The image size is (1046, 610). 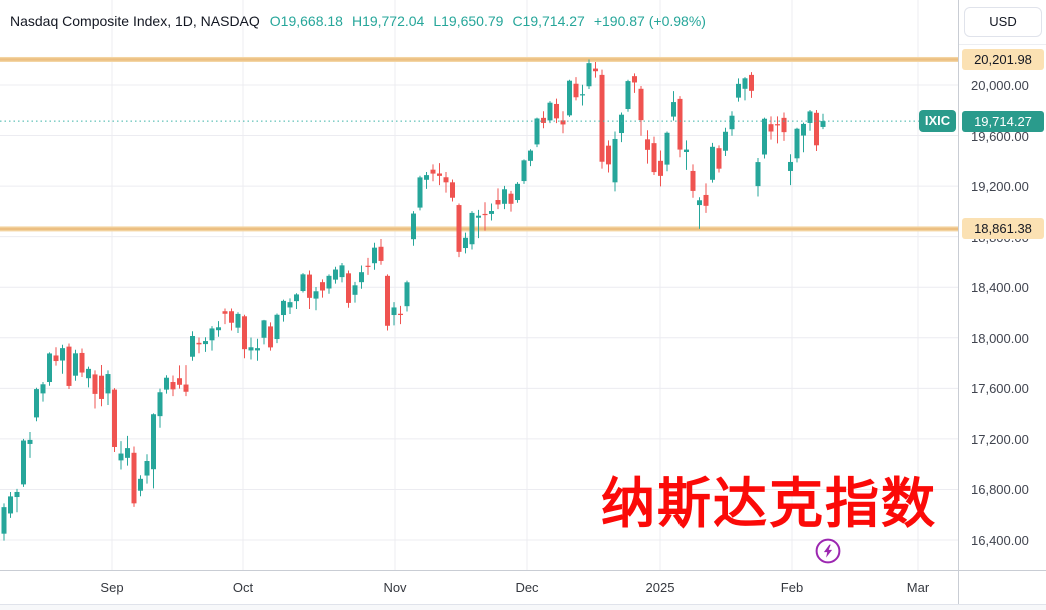 I want to click on lightning-bolt-icon, so click(x=828, y=551).